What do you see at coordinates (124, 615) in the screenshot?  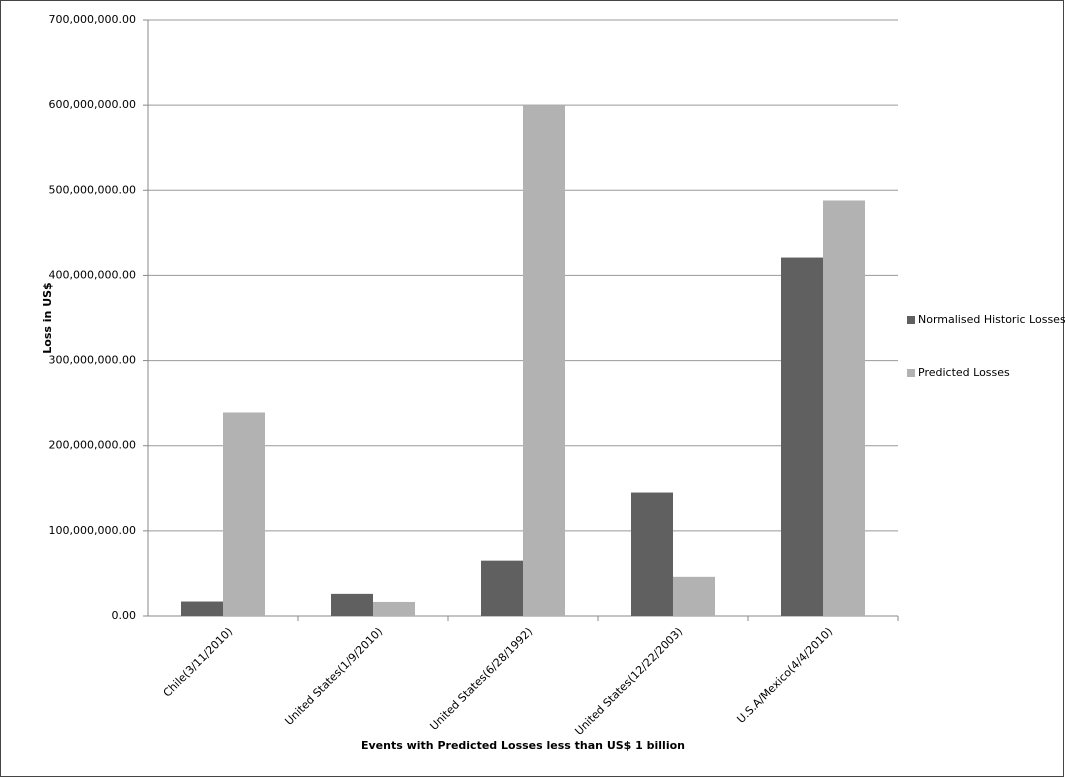 I see `y-tick-label: 0.00` at bounding box center [124, 615].